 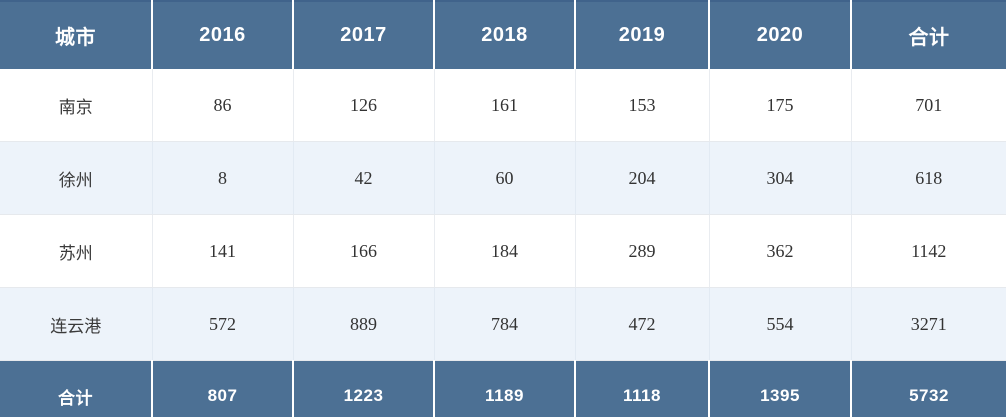 I want to click on cell-value: 362, so click(x=780, y=251).